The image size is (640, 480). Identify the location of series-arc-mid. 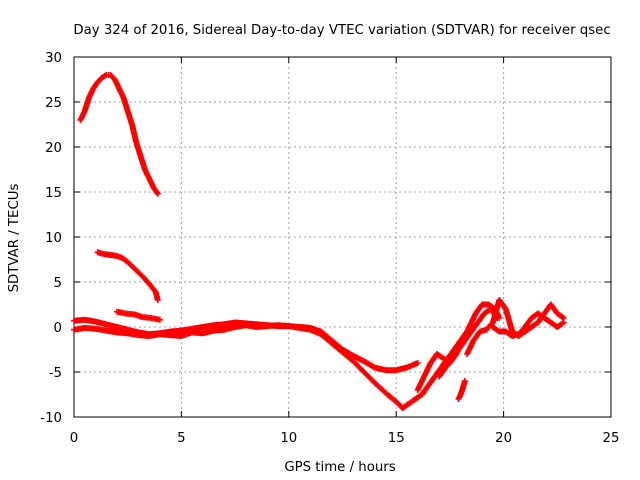
(127, 276).